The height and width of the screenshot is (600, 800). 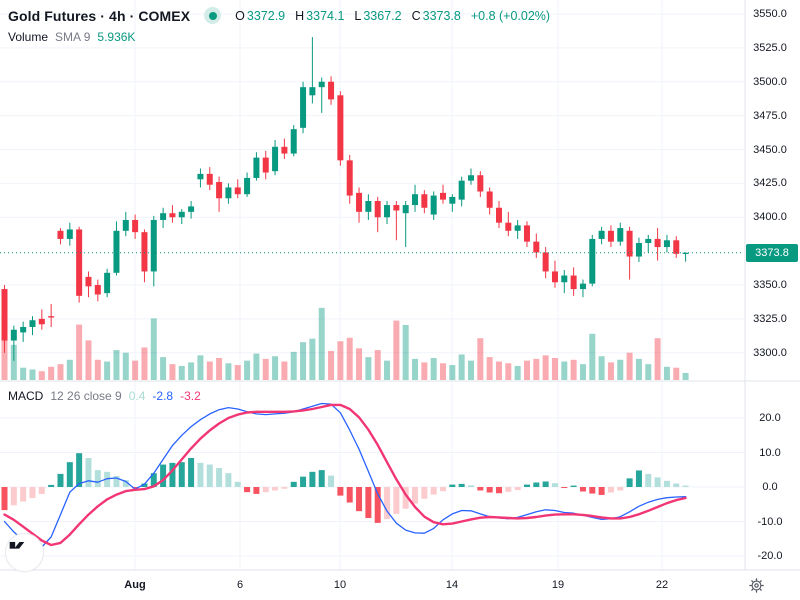 I want to click on time-tick-label: 6, so click(x=240, y=585).